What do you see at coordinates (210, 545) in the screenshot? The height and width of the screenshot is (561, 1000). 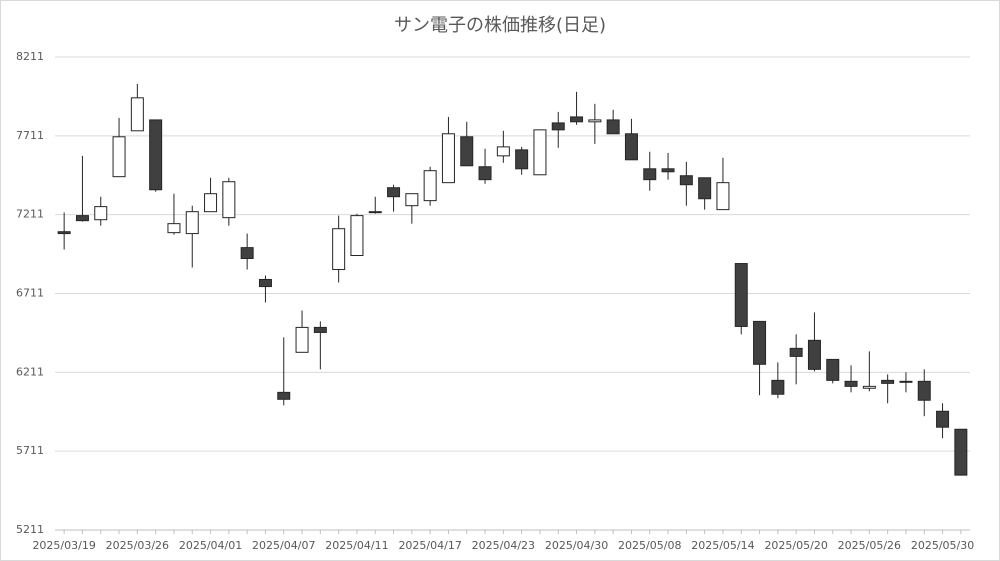 I see `x-tick-label: 2025/04/01` at bounding box center [210, 545].